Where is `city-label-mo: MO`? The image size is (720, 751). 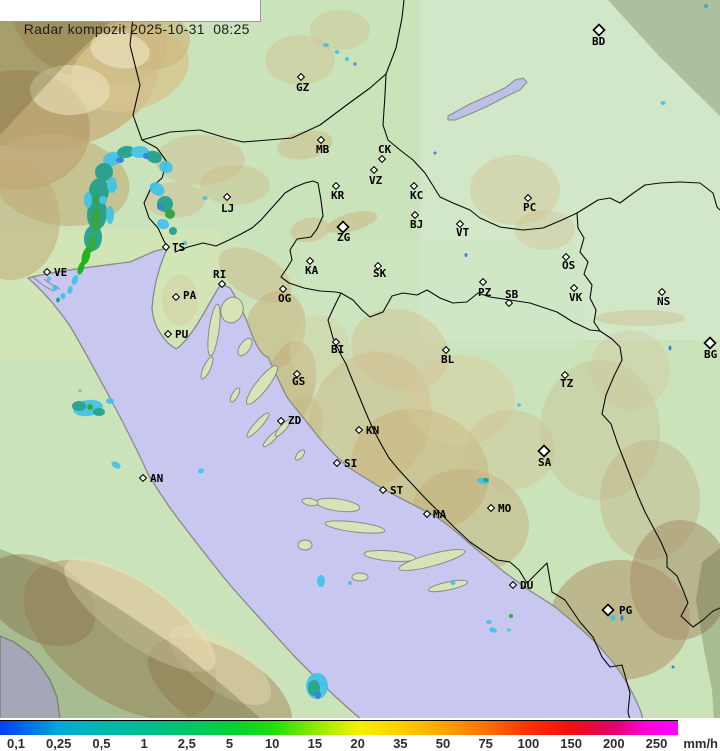
city-label-mo: MO is located at coordinates (505, 508).